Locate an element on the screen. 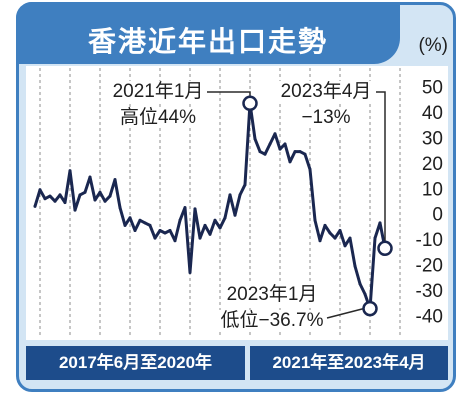  period-label: 2017年6月至2020年 is located at coordinates (135, 362).